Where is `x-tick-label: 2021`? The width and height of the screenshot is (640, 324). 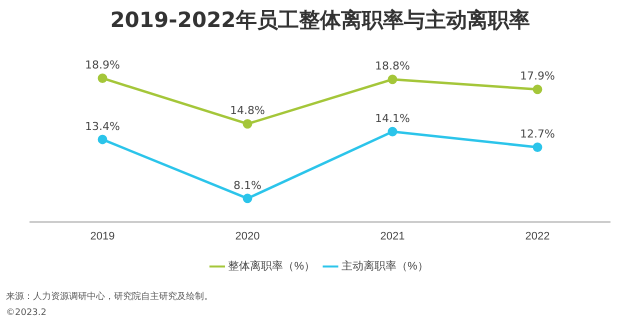
x-tick-label: 2021 is located at coordinates (392, 236).